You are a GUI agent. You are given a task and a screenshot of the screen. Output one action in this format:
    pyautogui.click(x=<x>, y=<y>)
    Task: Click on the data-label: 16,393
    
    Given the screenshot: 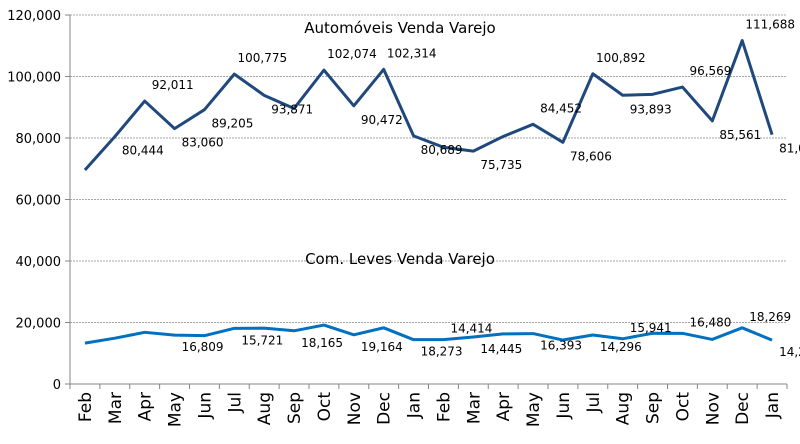 What is the action you would take?
    pyautogui.click(x=561, y=346)
    